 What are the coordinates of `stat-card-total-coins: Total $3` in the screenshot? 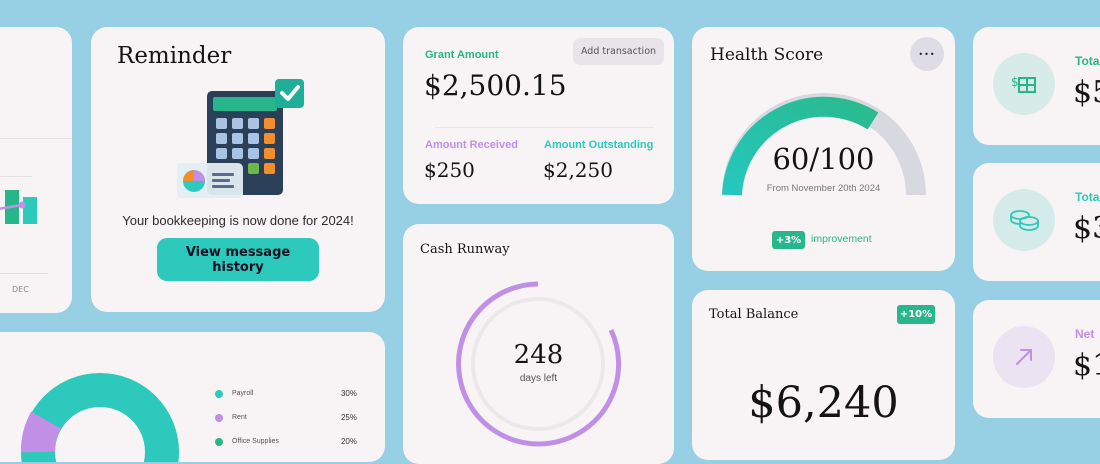 It's located at (1036, 222).